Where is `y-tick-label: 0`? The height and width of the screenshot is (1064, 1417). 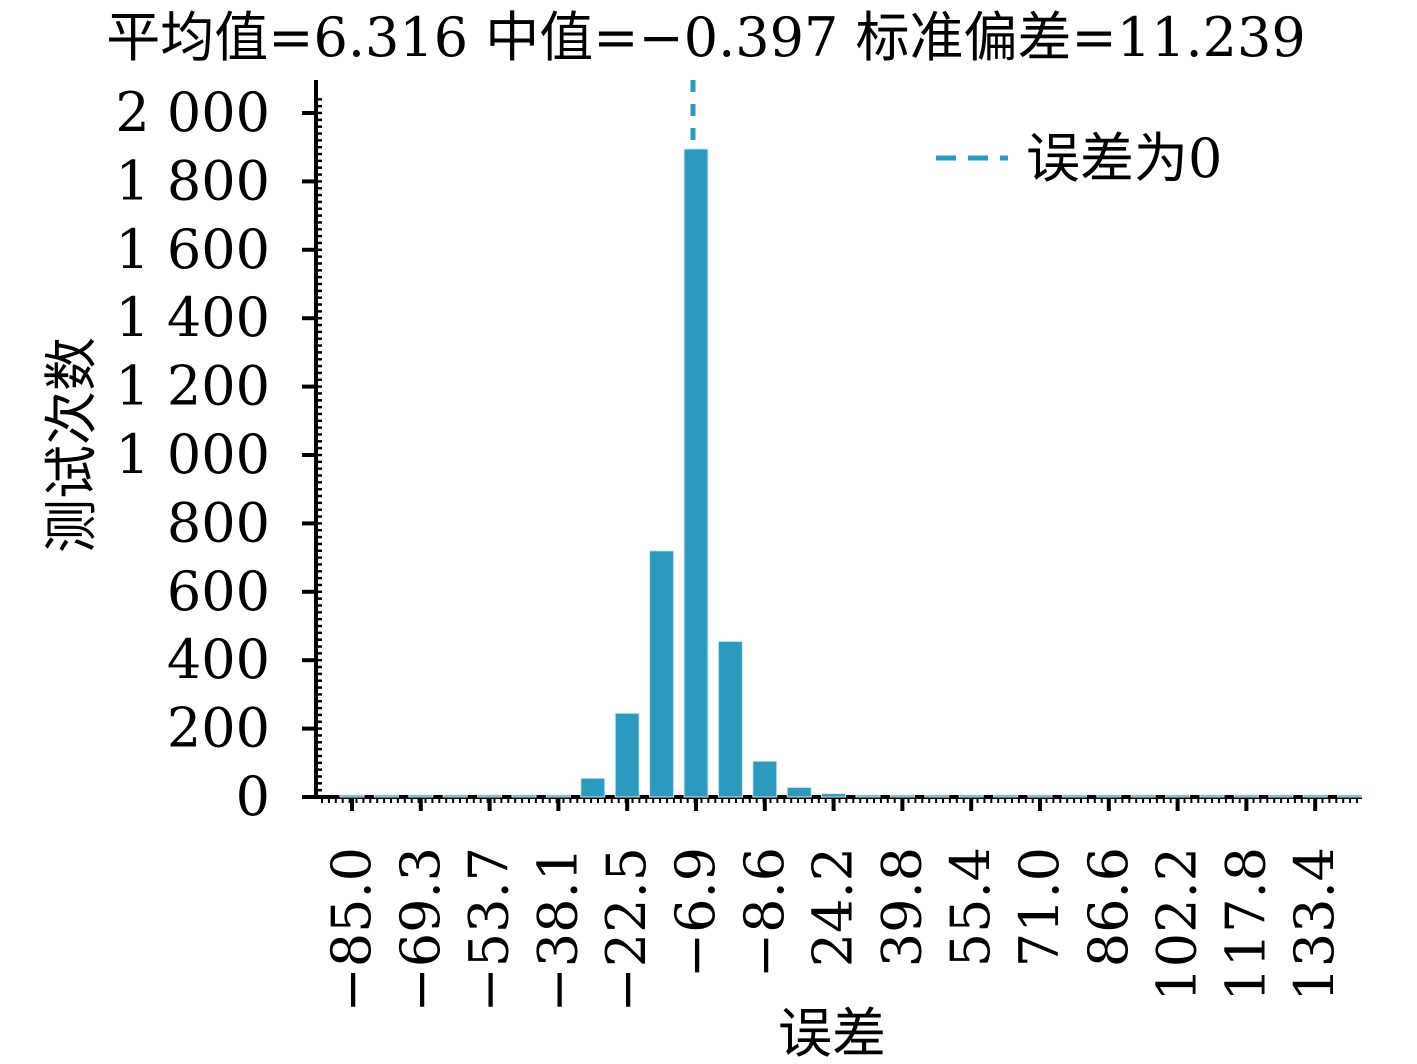 y-tick-label: 0 is located at coordinates (253, 796).